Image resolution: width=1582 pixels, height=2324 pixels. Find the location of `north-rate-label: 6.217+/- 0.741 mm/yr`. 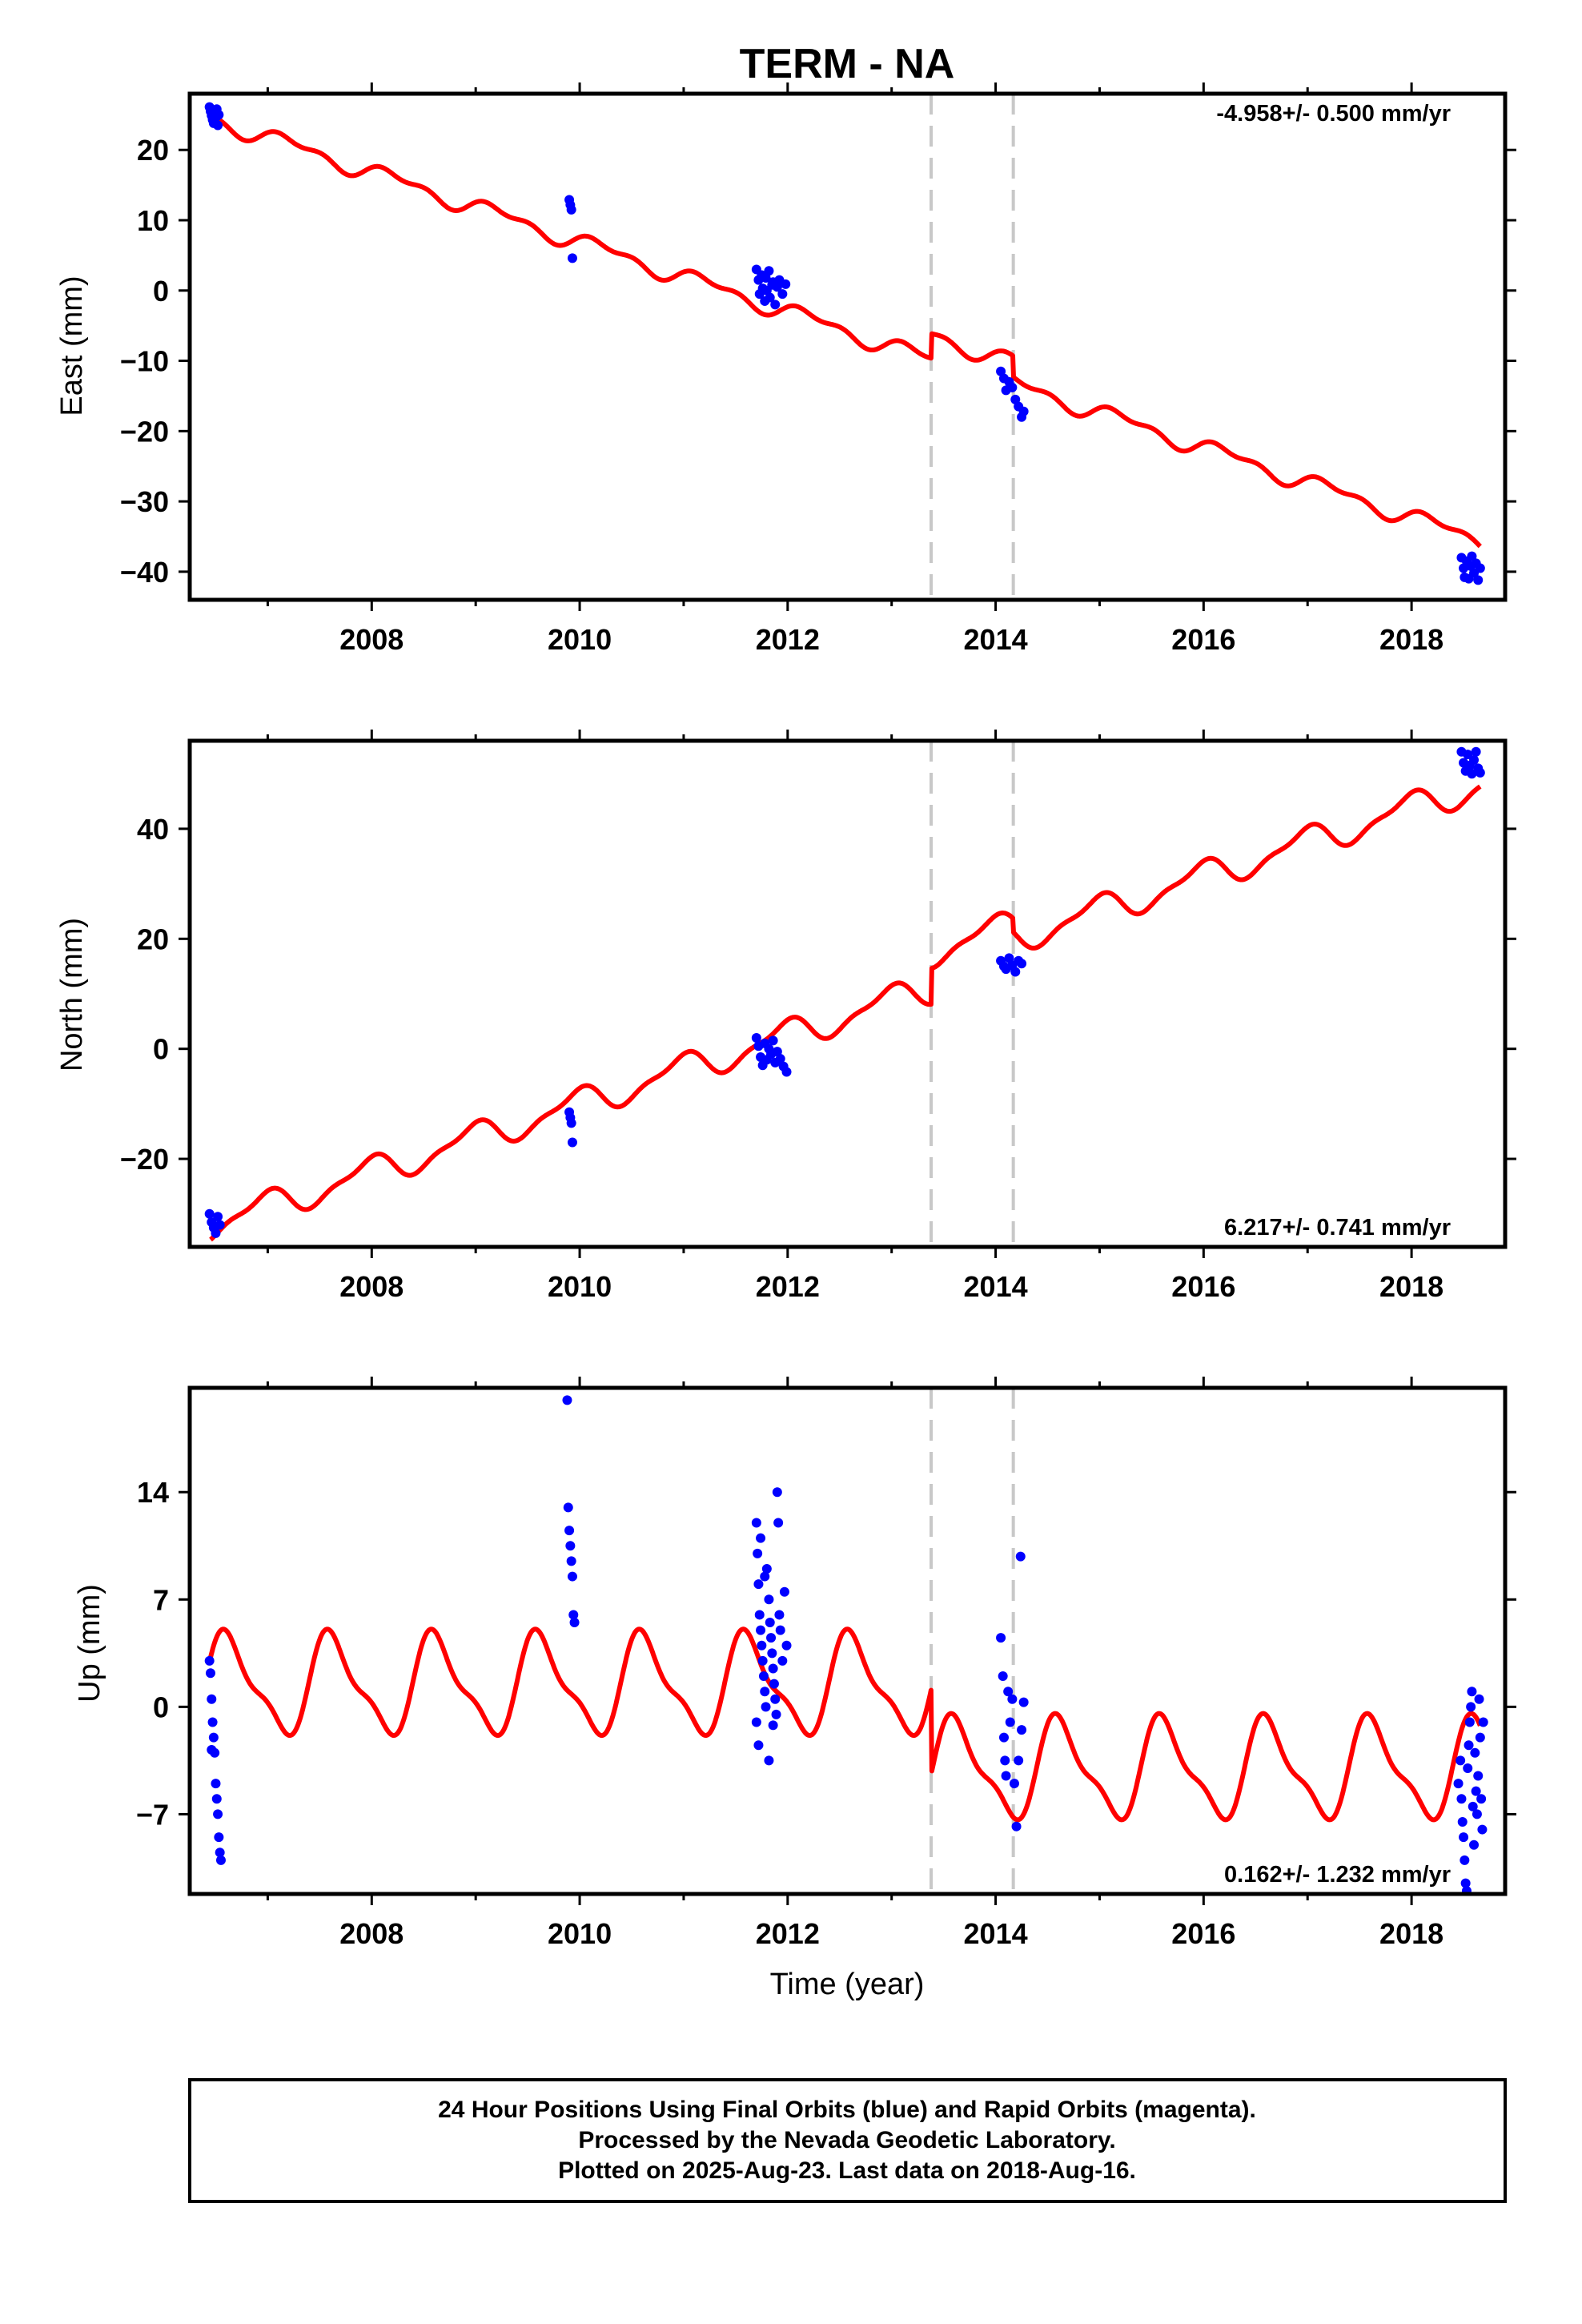

north-rate-label: 6.217+/- 0.741 mm/yr is located at coordinates (1337, 1227).